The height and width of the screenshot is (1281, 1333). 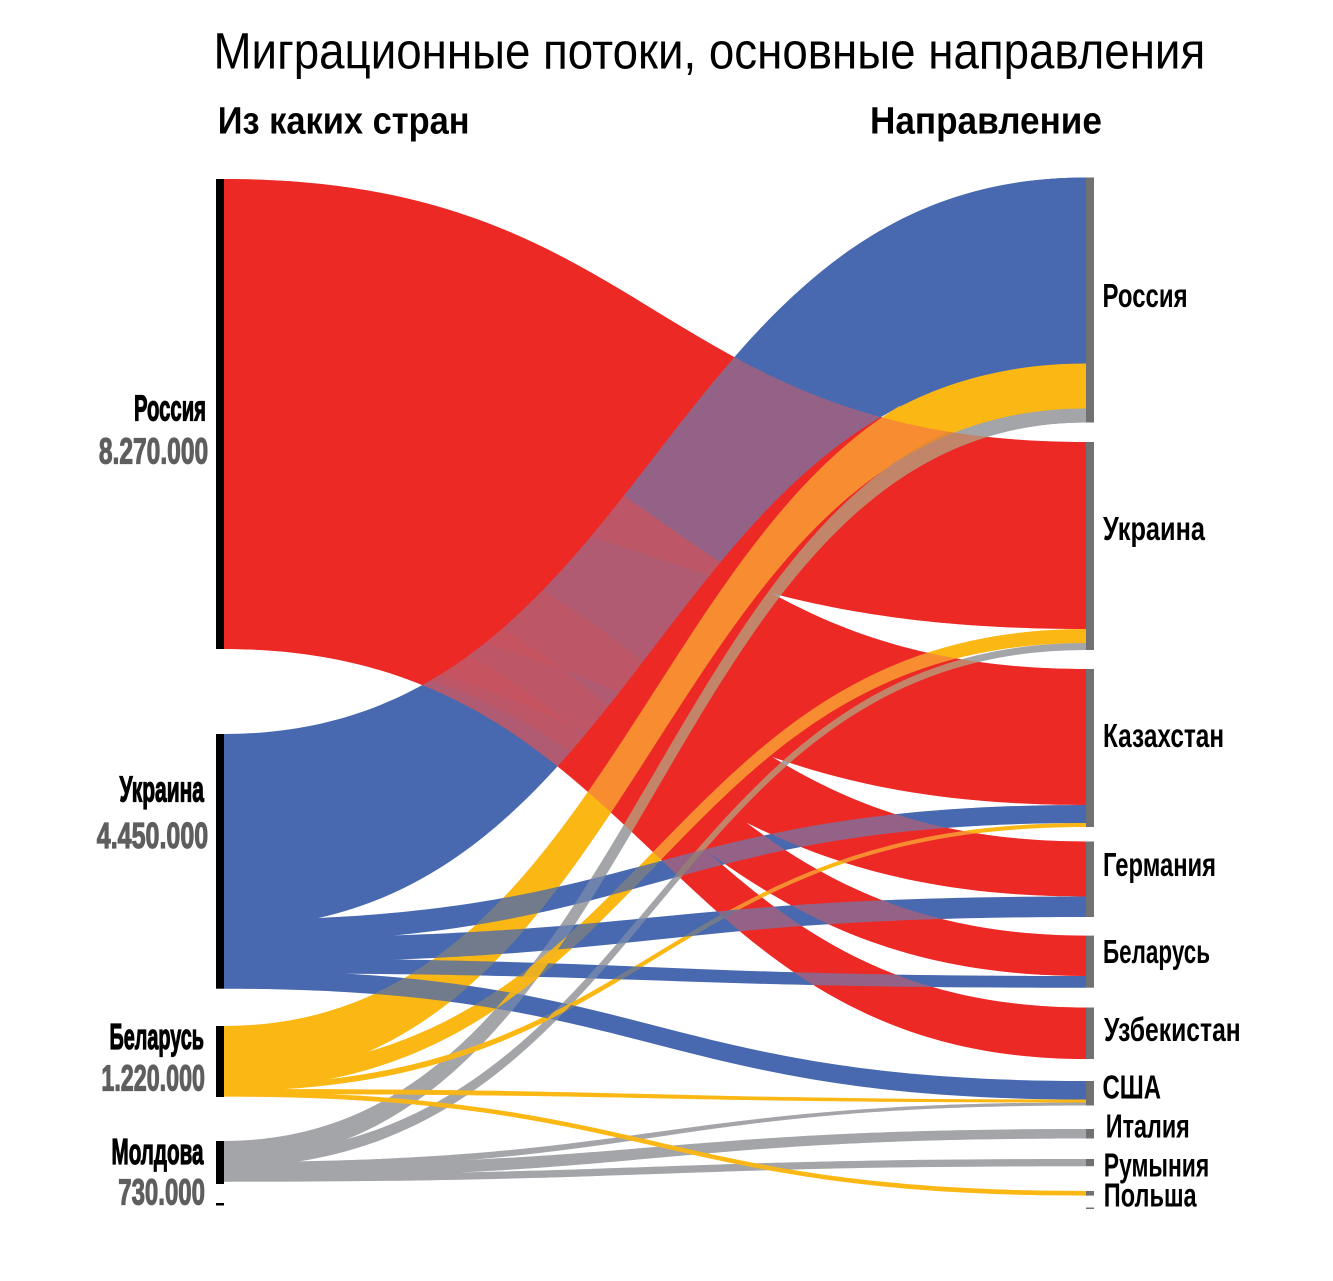 What do you see at coordinates (153, 451) in the screenshot?
I see `svg-text: 8.270.000` at bounding box center [153, 451].